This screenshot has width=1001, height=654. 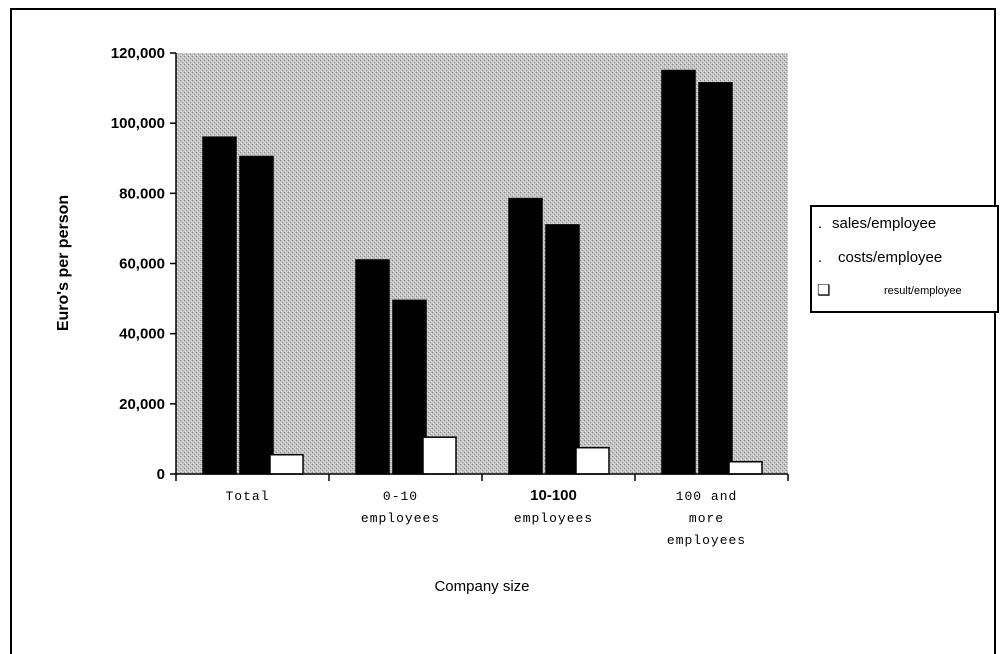 I want to click on y-axis-title: Euro's per person, so click(x=63, y=263).